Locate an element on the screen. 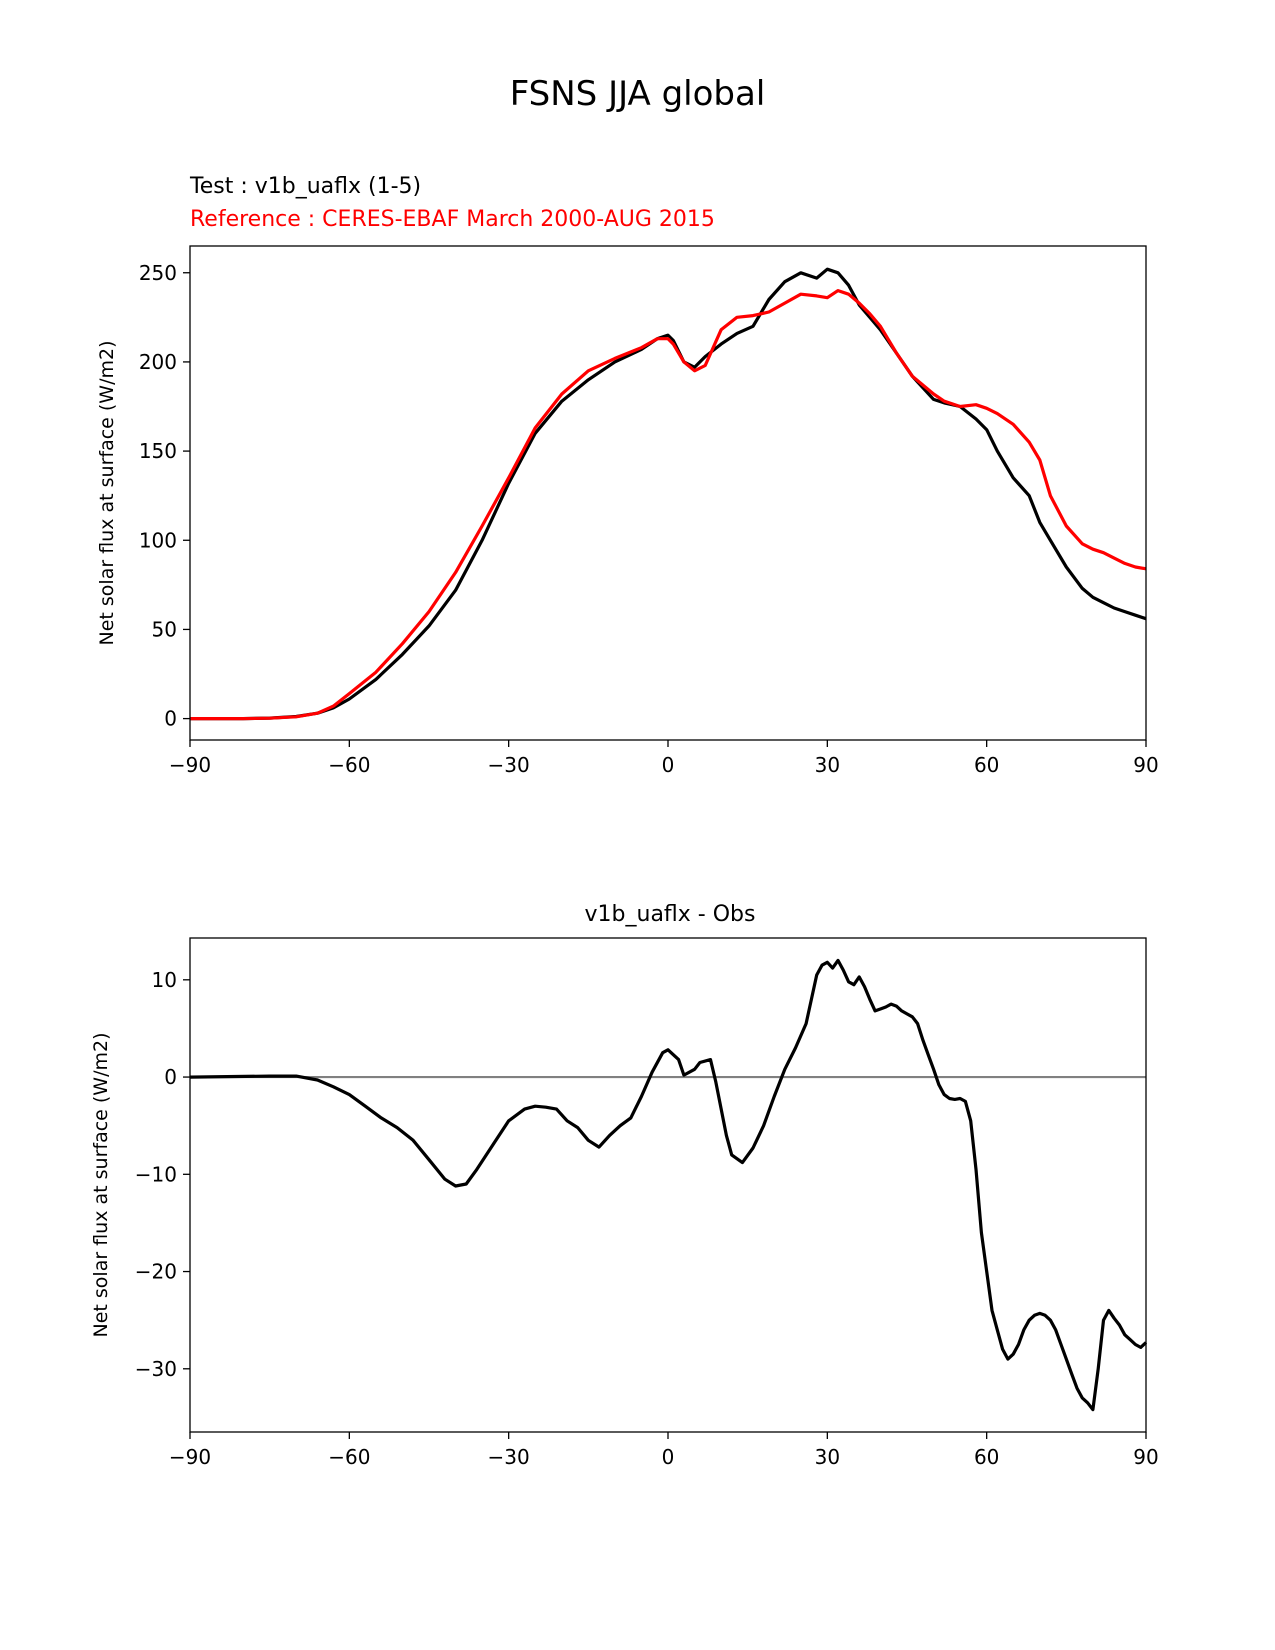 The image size is (1275, 1650). top-ytick-label: 150 is located at coordinates (158, 451).